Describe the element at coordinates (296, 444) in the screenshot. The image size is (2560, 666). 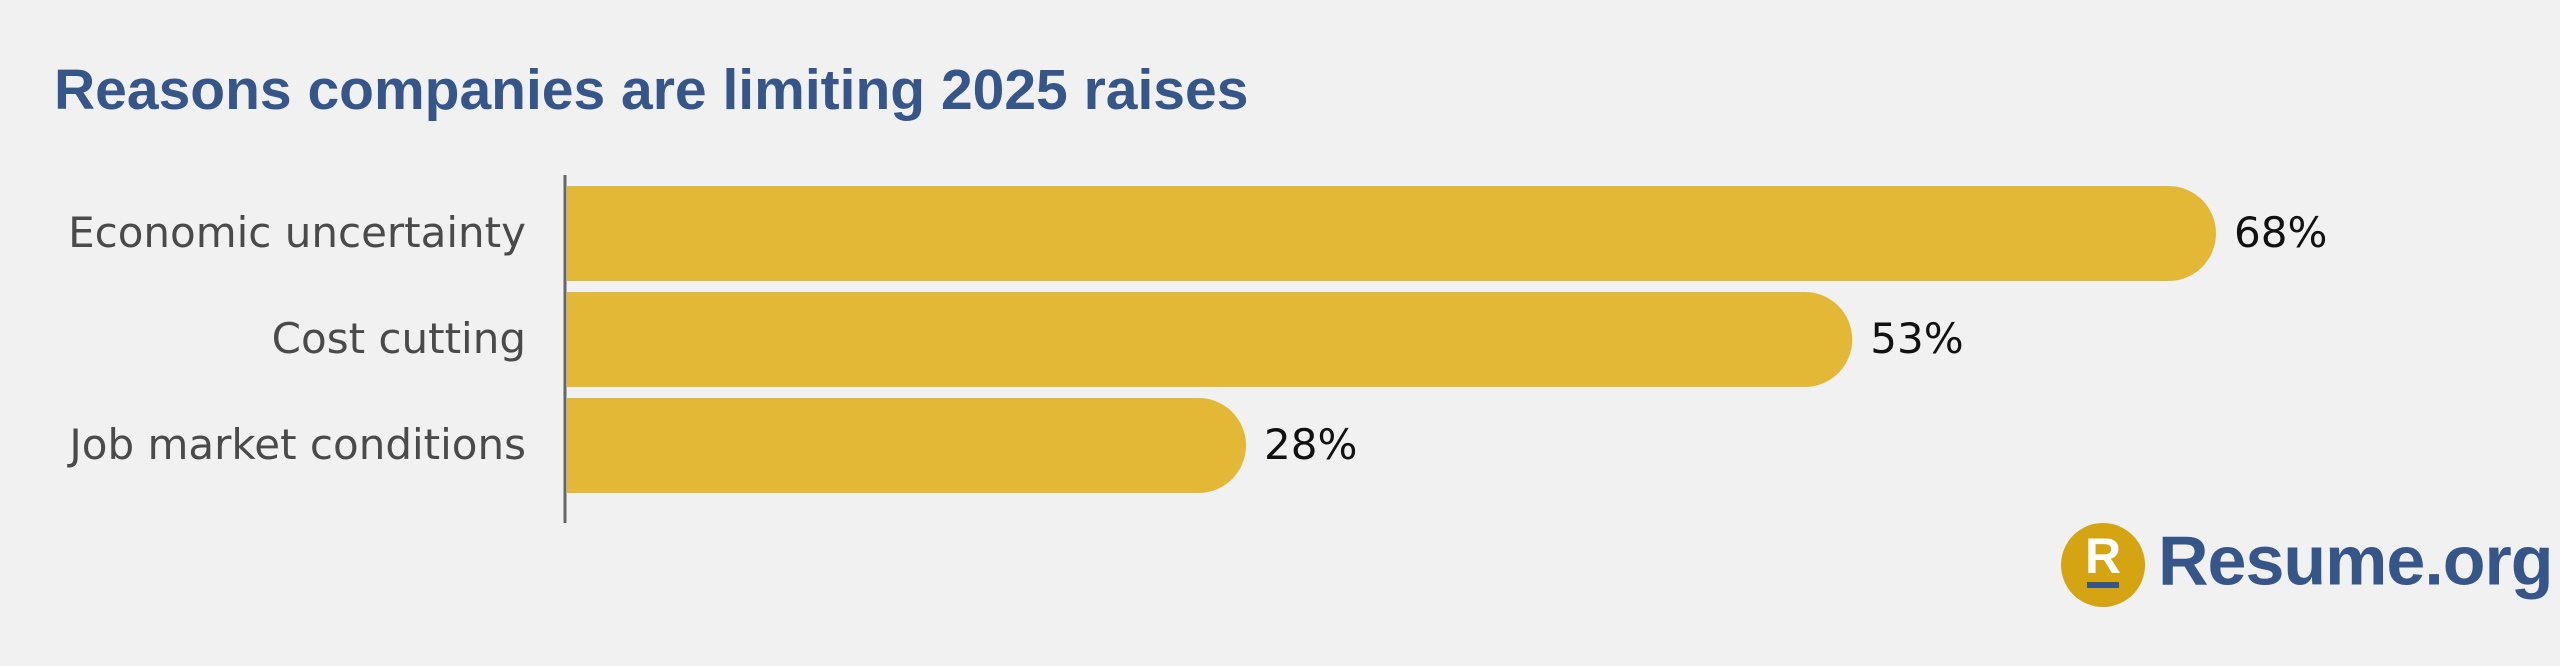
I see `category-label: Job market conditions` at that location.